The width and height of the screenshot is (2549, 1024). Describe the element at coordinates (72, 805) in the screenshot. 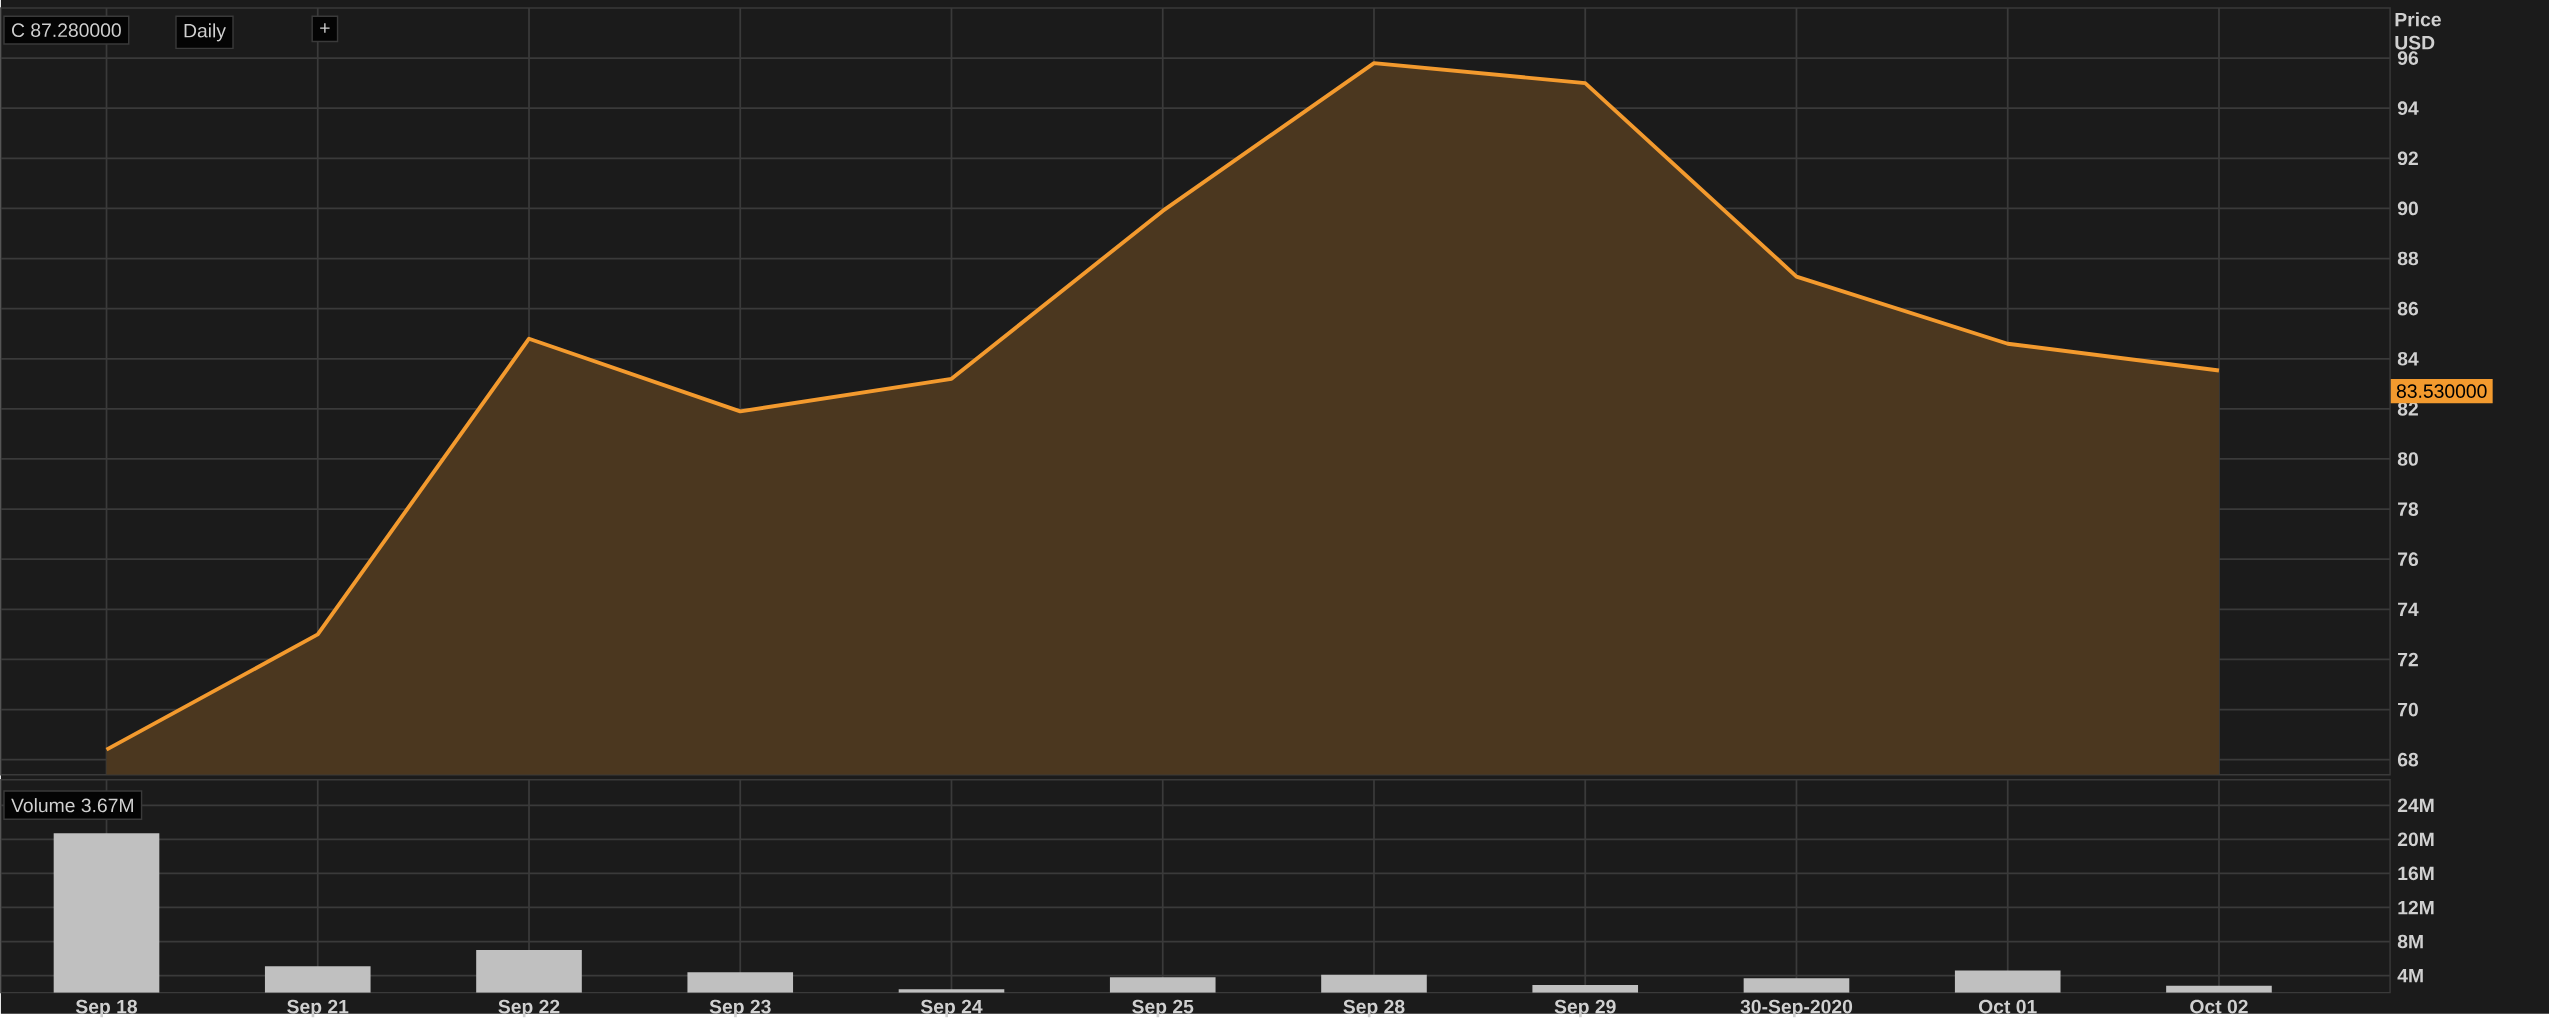

I see `annotation: Volume 3.67M` at that location.